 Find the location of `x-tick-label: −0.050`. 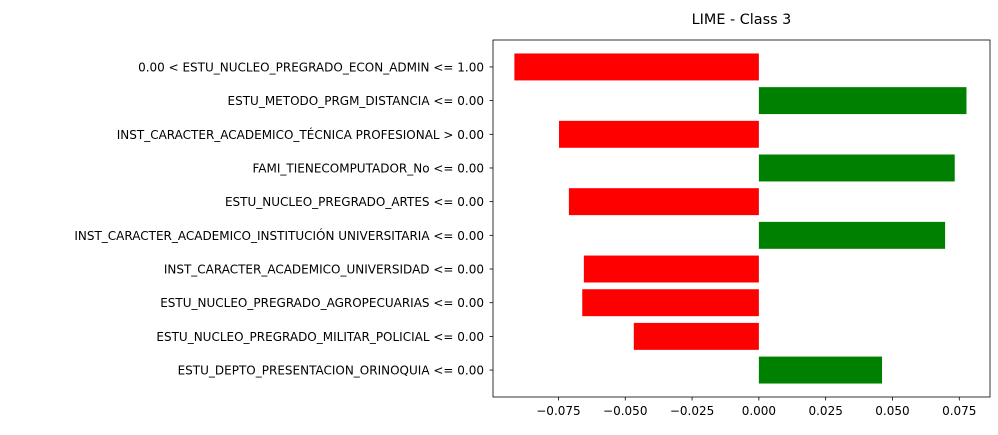

x-tick-label: −0.050 is located at coordinates (625, 411).